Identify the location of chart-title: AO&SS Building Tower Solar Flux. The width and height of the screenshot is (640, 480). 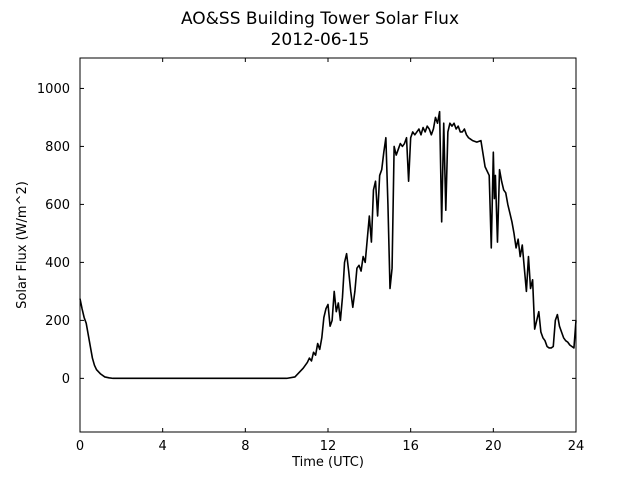
(320, 19).